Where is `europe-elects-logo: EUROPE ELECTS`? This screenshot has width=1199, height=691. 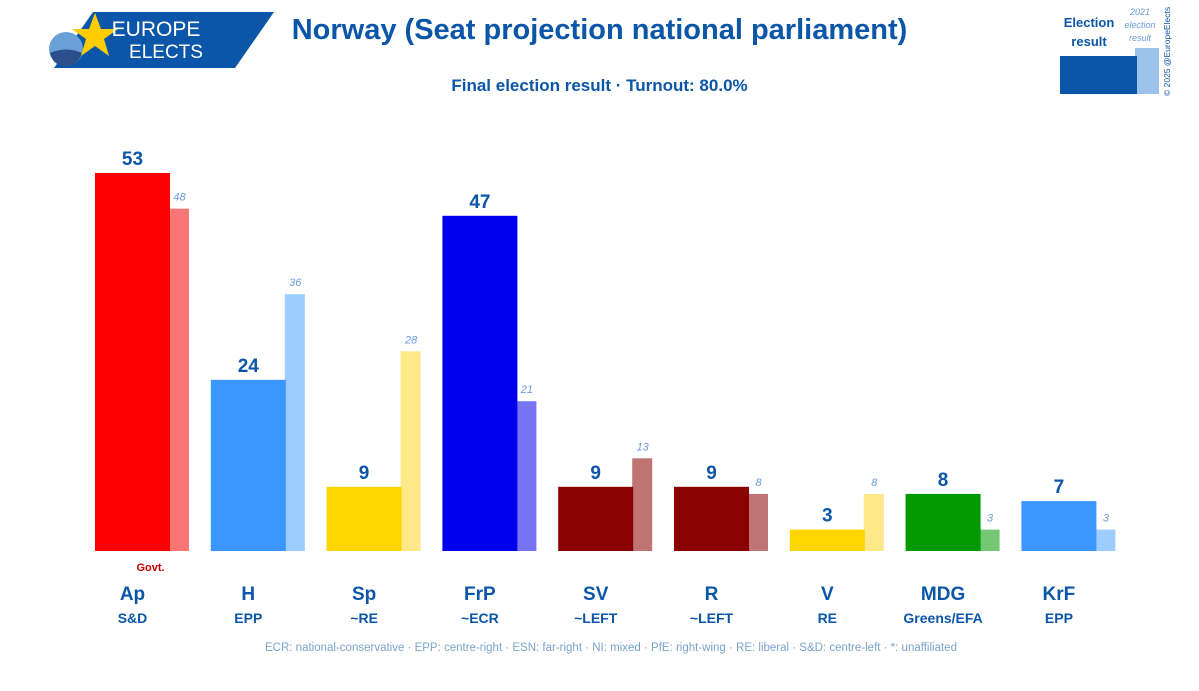 europe-elects-logo: EUROPE ELECTS is located at coordinates (161, 40).